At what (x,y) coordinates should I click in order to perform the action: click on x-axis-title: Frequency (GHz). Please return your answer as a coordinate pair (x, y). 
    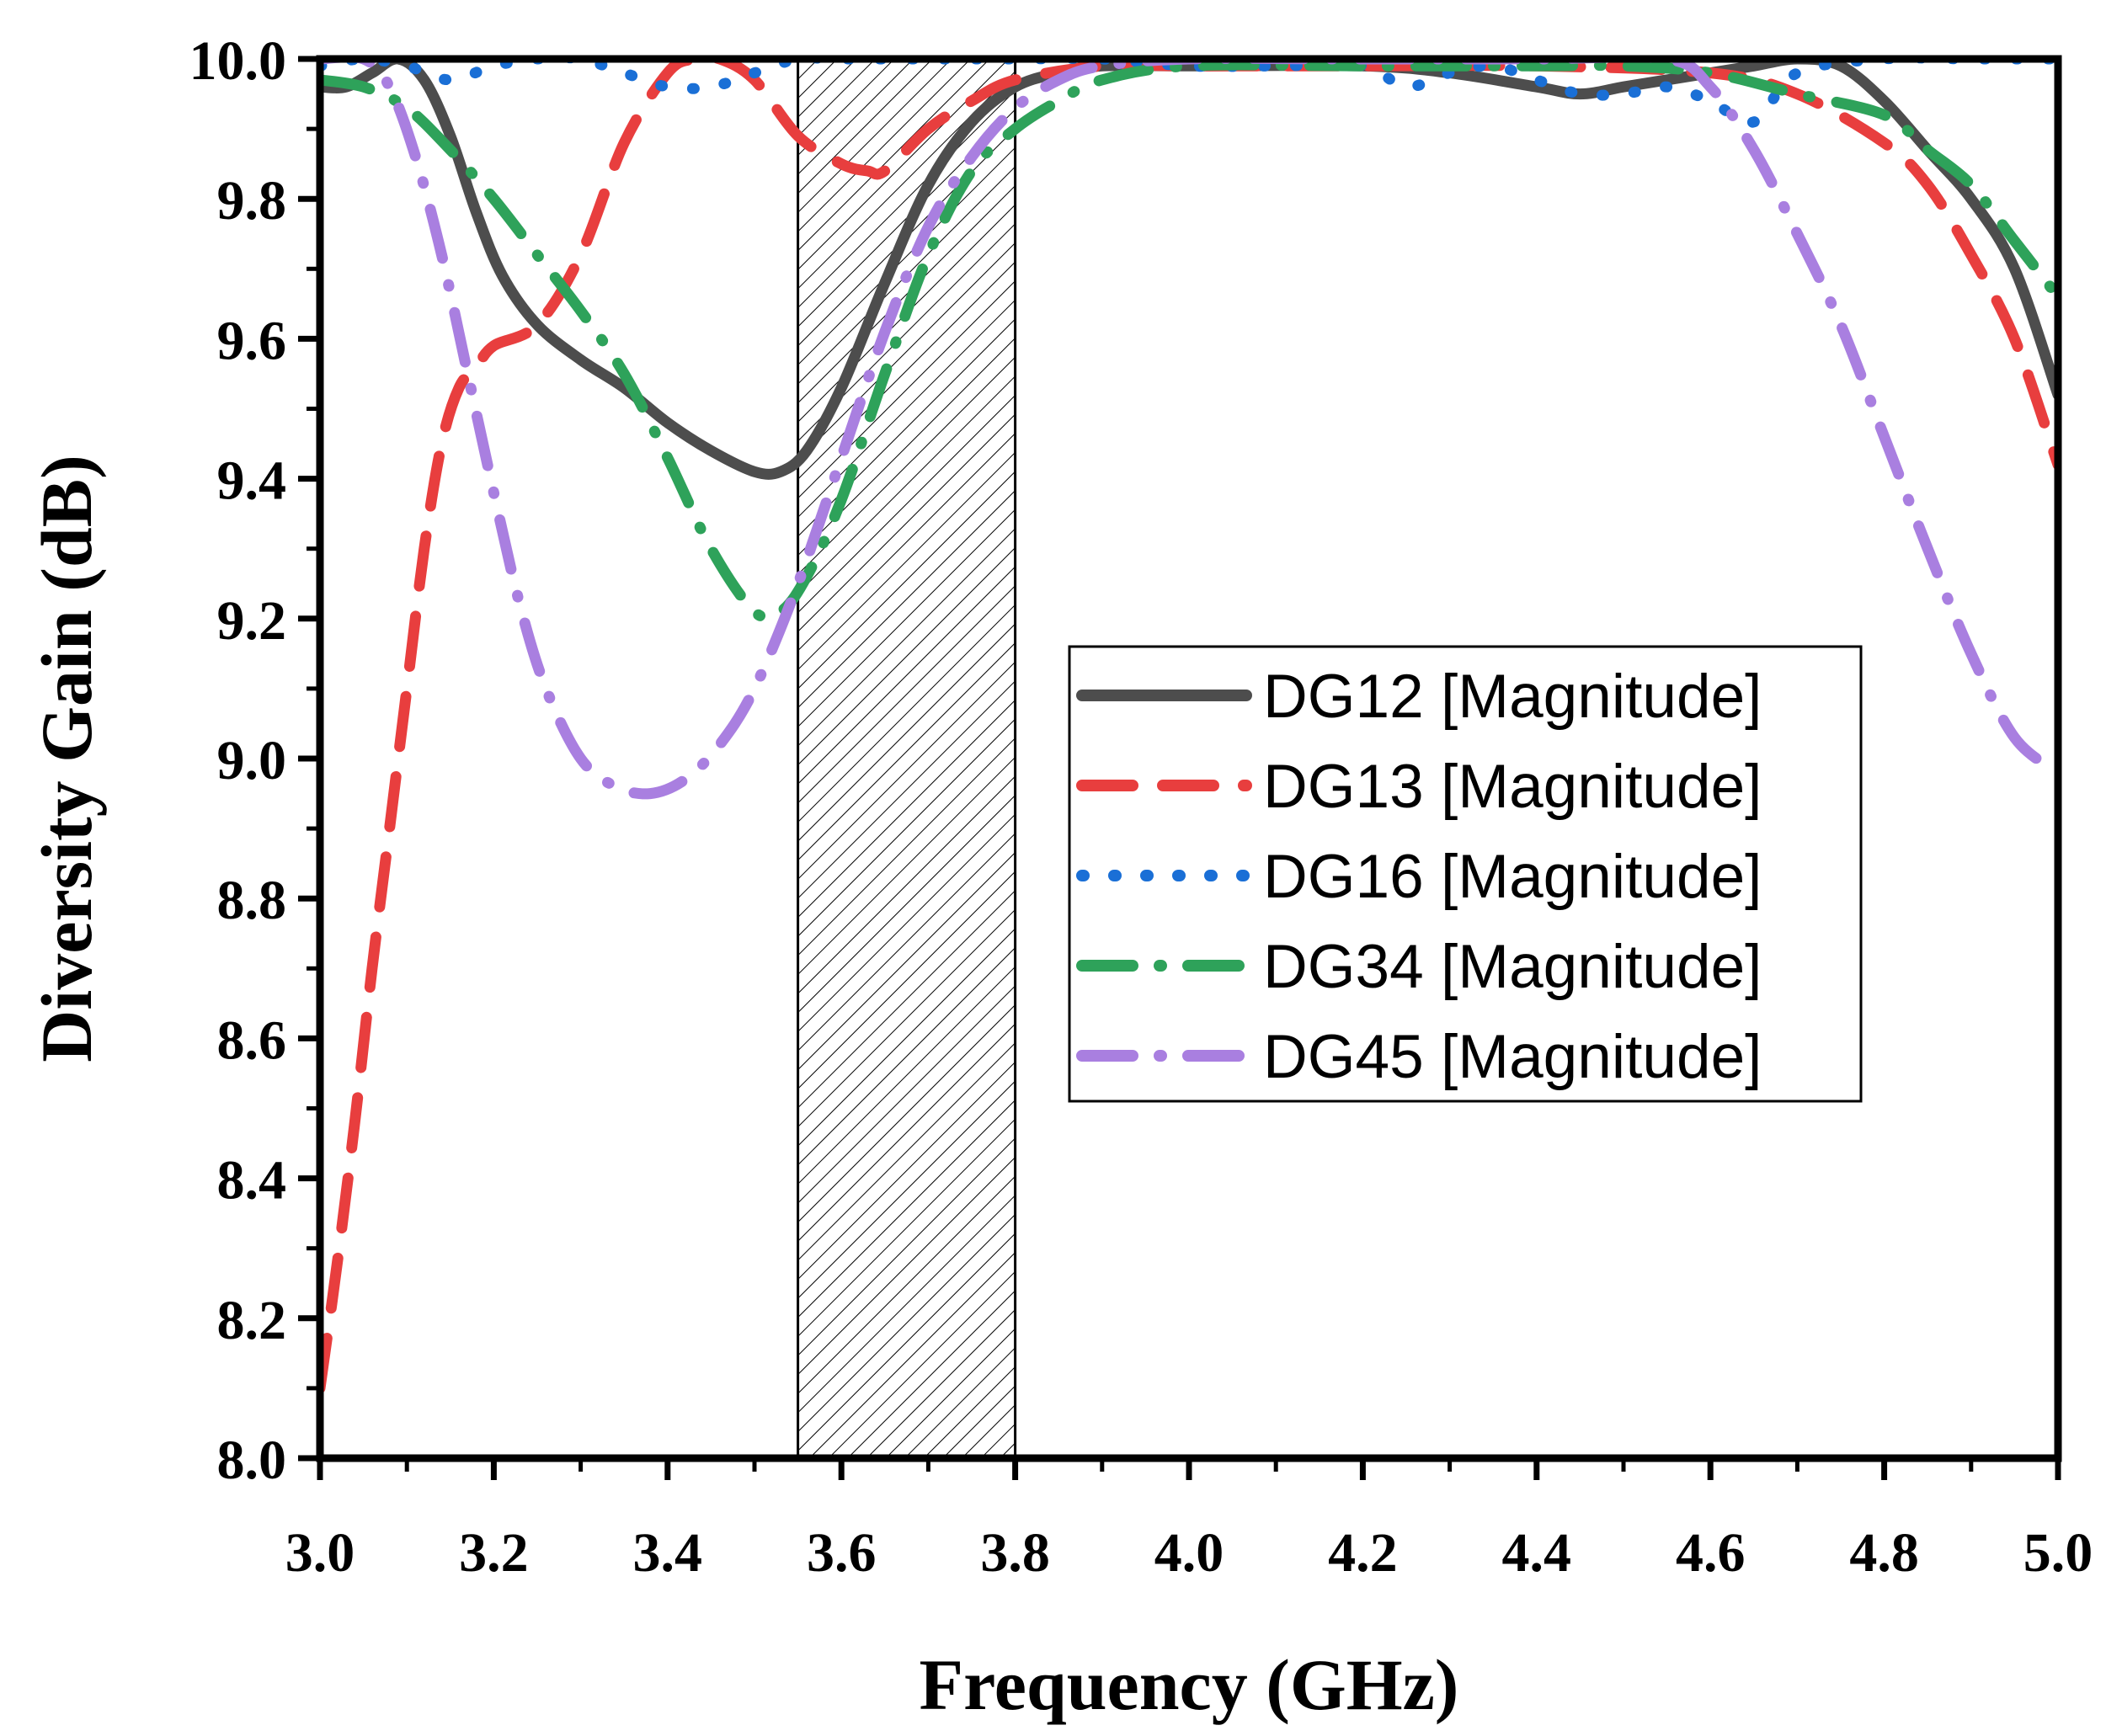
    Looking at the image, I should click on (1189, 1684).